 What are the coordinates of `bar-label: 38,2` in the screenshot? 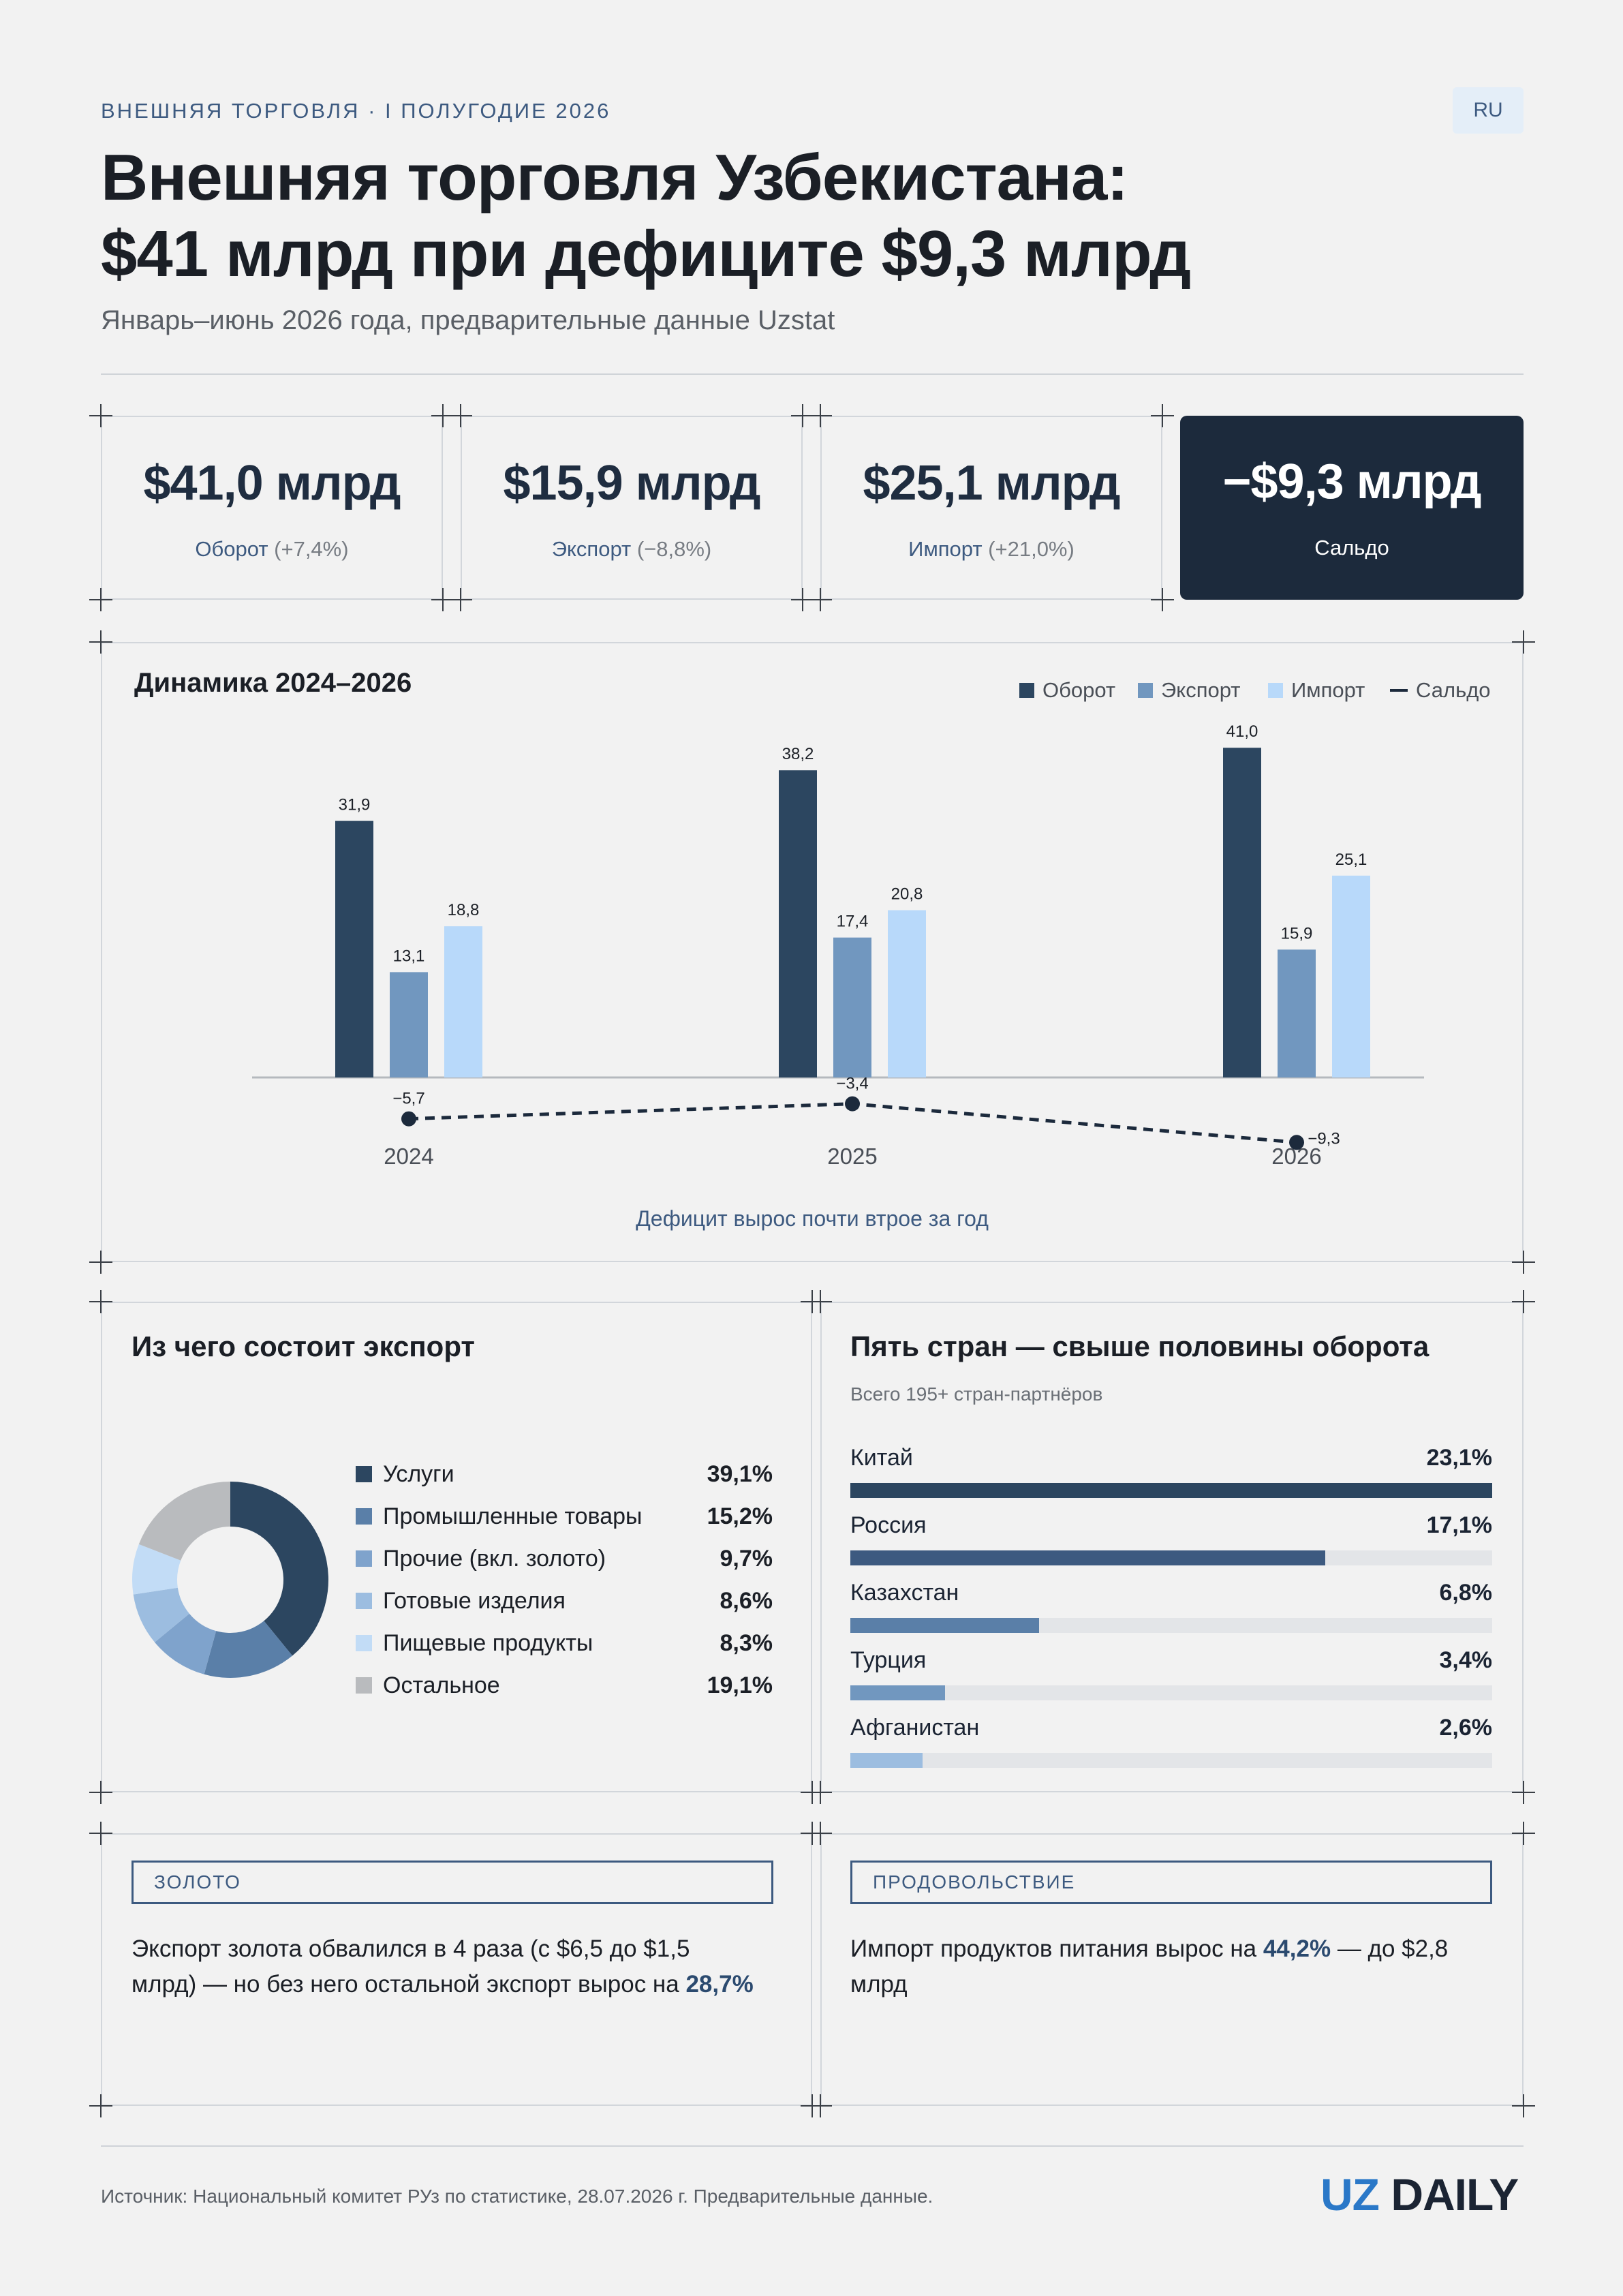 It's located at (798, 754).